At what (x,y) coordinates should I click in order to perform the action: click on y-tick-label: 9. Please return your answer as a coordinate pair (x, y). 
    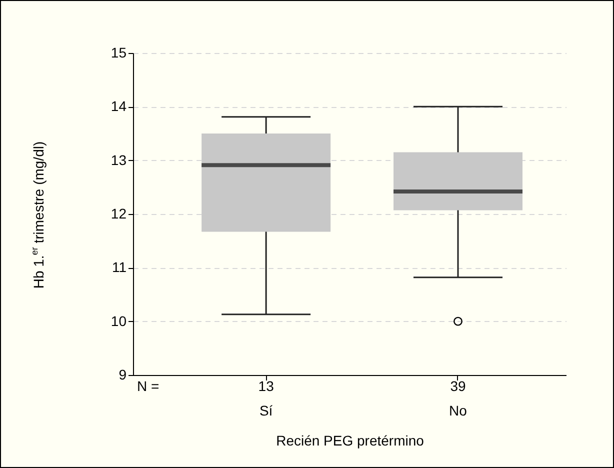
    Looking at the image, I should click on (122, 374).